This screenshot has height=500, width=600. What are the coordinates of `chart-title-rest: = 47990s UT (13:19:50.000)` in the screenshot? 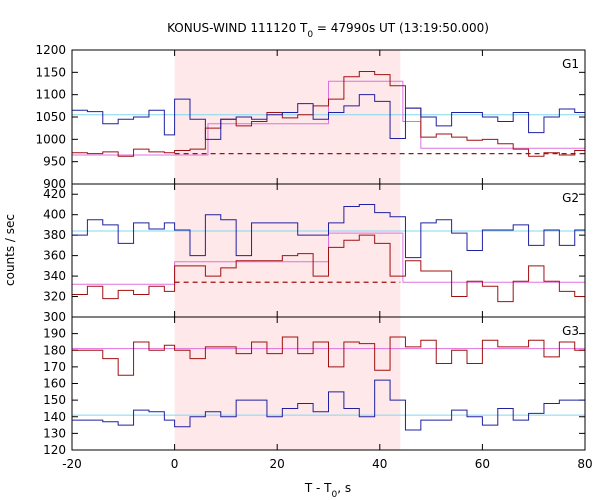 It's located at (401, 28).